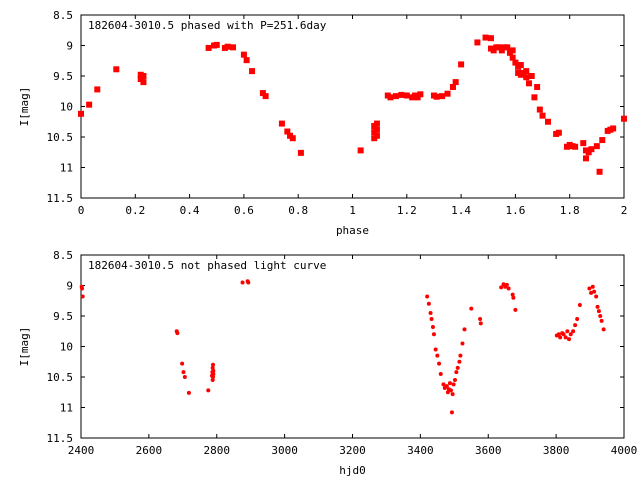 Image resolution: width=640 pixels, height=480 pixels. What do you see at coordinates (244, 210) in the screenshot?
I see `phased-x-tick-label: 0.6` at bounding box center [244, 210].